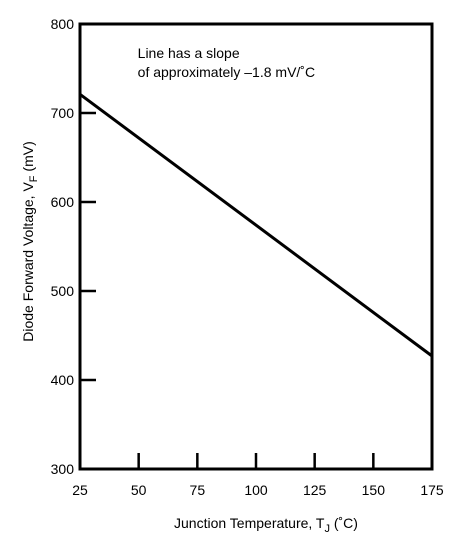  What do you see at coordinates (63, 202) in the screenshot?
I see `y-tick-label-600: 600` at bounding box center [63, 202].